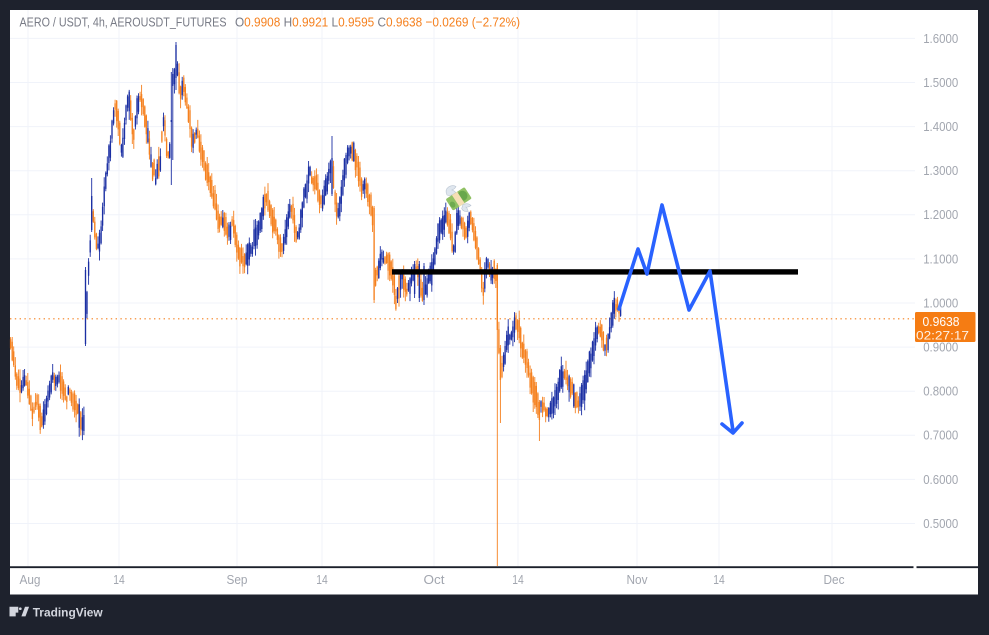 This screenshot has height=635, width=989. Describe the element at coordinates (940, 258) in the screenshot. I see `svg-text: 1.1000` at that location.